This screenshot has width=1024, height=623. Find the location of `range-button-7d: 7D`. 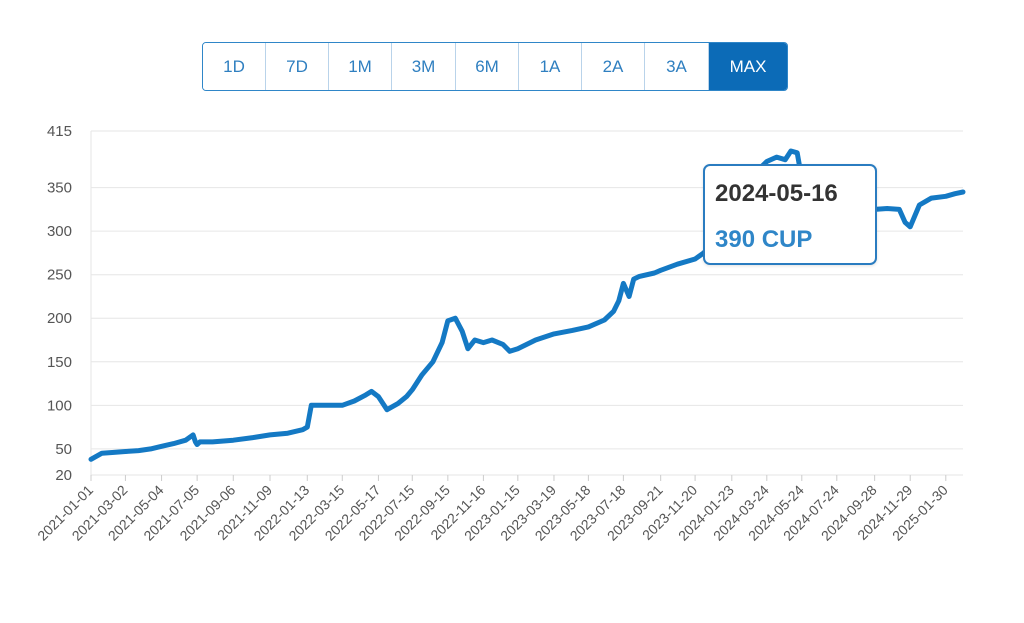

range-button-7d: 7D is located at coordinates (297, 66).